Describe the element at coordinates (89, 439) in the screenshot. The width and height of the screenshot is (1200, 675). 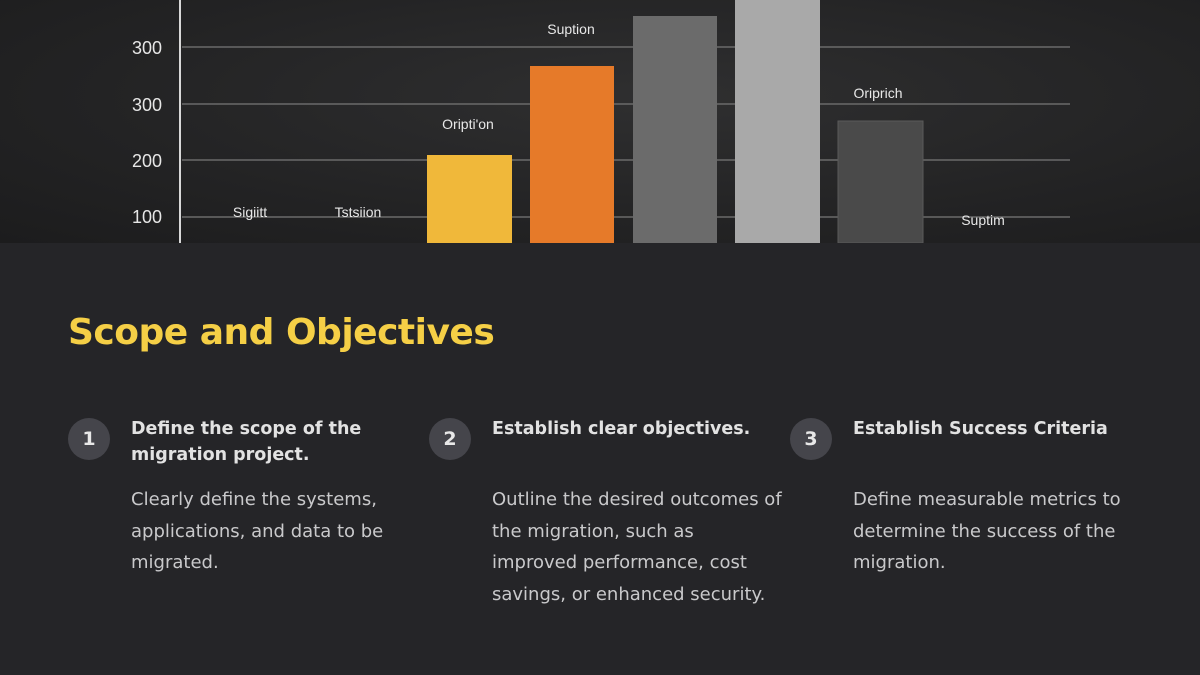
I see `step-number-badge: 1` at that location.